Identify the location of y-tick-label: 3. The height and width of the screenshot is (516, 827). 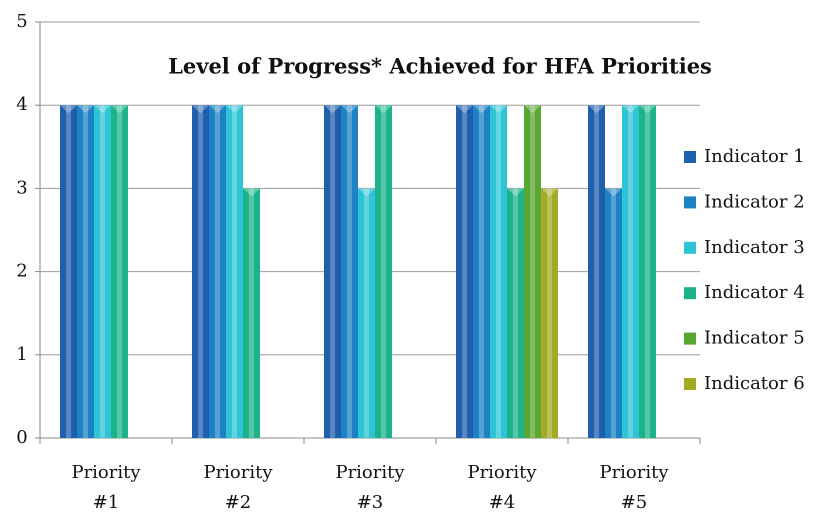
(21, 187).